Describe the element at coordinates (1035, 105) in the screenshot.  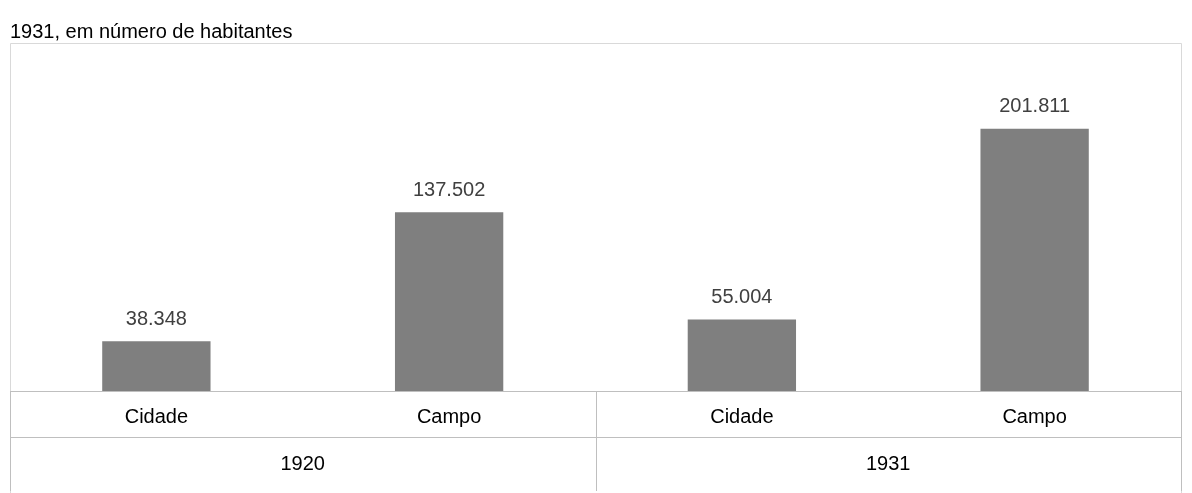
I see `data-label: 201.811` at that location.